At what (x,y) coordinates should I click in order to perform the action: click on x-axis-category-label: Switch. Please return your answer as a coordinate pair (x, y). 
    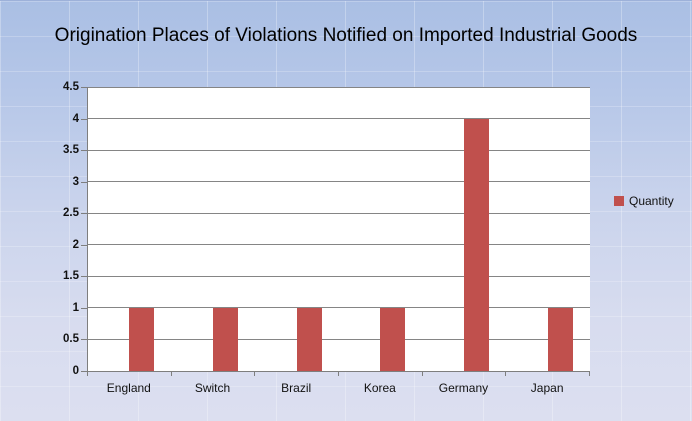
    Looking at the image, I should click on (212, 388).